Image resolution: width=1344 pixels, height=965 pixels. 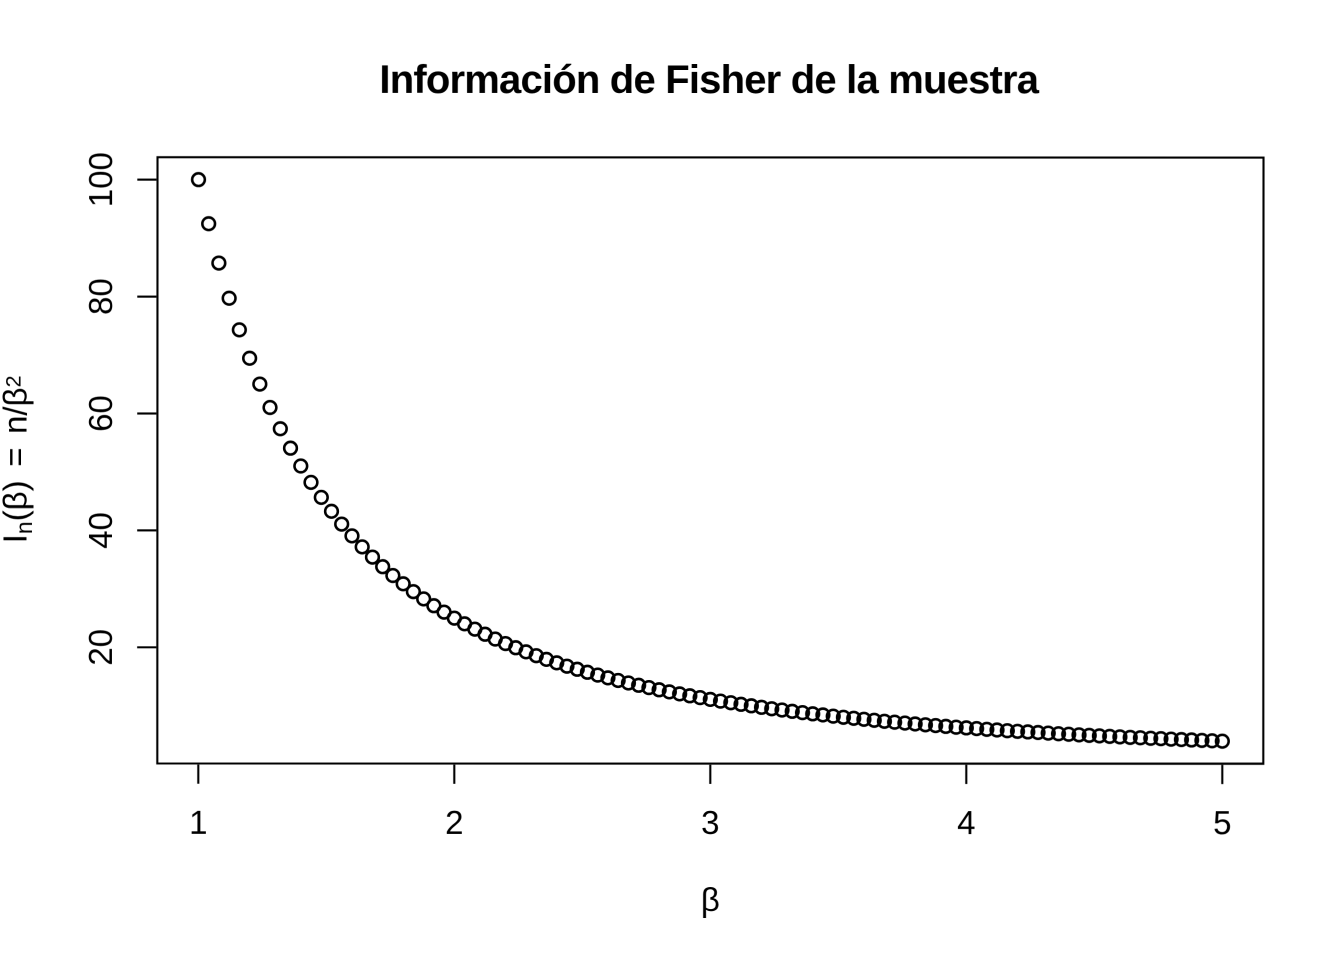 What do you see at coordinates (100, 647) in the screenshot?
I see `svg-text: 20` at bounding box center [100, 647].